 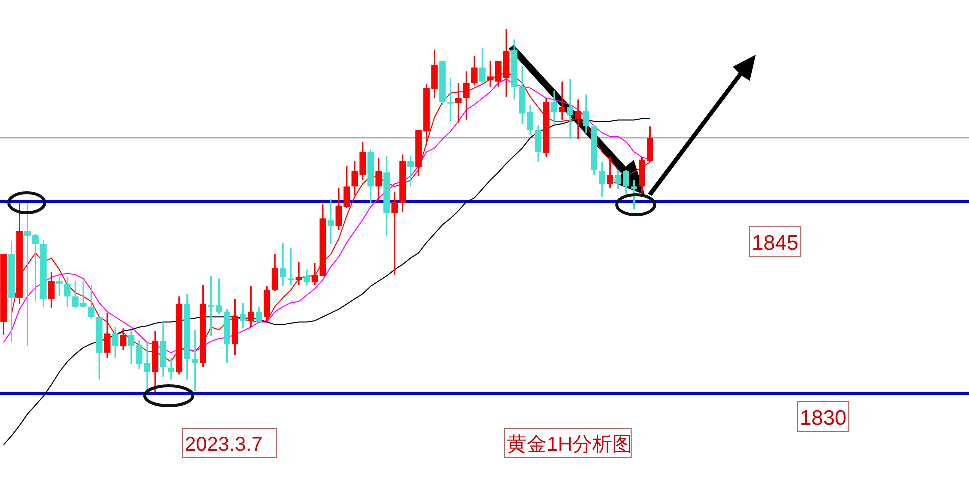 What do you see at coordinates (570, 445) in the screenshot?
I see `annotation: 黄金1H分析图` at bounding box center [570, 445].